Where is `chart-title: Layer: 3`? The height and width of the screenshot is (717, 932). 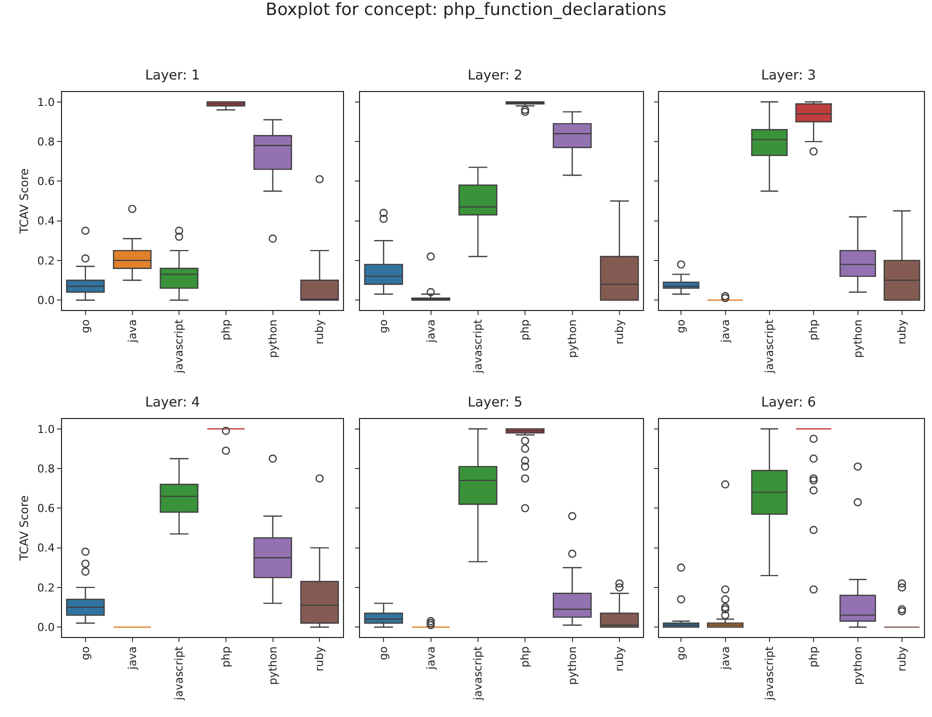 chart-title: Layer: 3 is located at coordinates (788, 75).